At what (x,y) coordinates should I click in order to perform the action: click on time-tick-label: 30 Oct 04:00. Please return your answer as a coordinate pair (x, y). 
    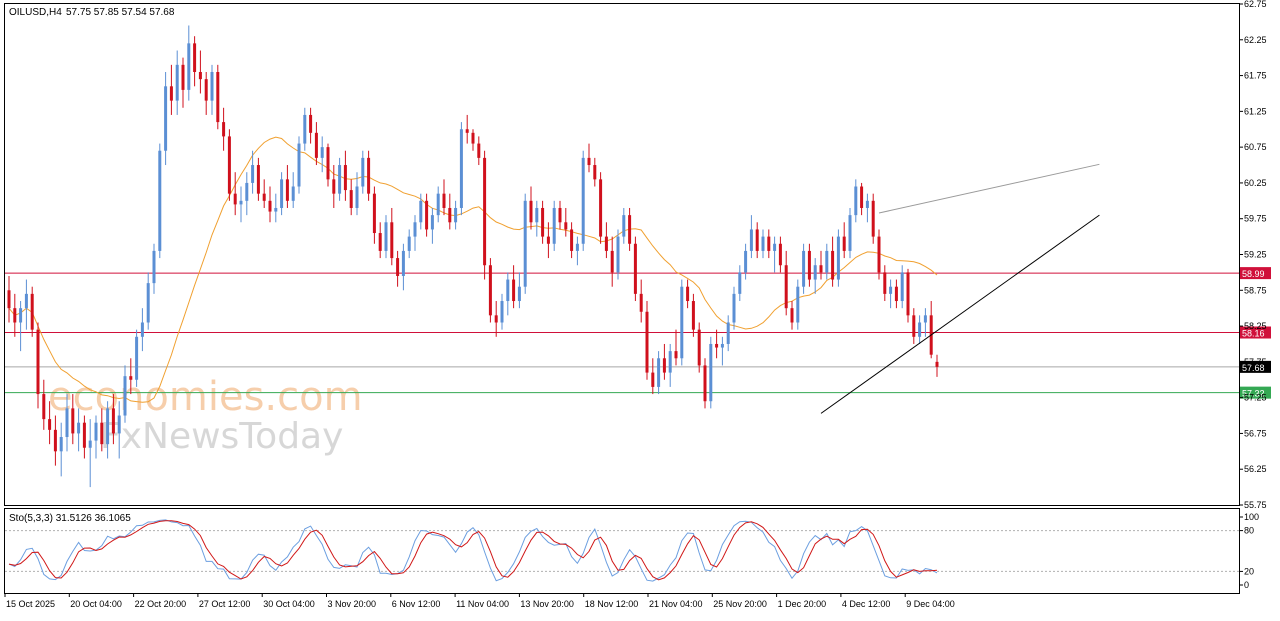
    Looking at the image, I should click on (289, 604).